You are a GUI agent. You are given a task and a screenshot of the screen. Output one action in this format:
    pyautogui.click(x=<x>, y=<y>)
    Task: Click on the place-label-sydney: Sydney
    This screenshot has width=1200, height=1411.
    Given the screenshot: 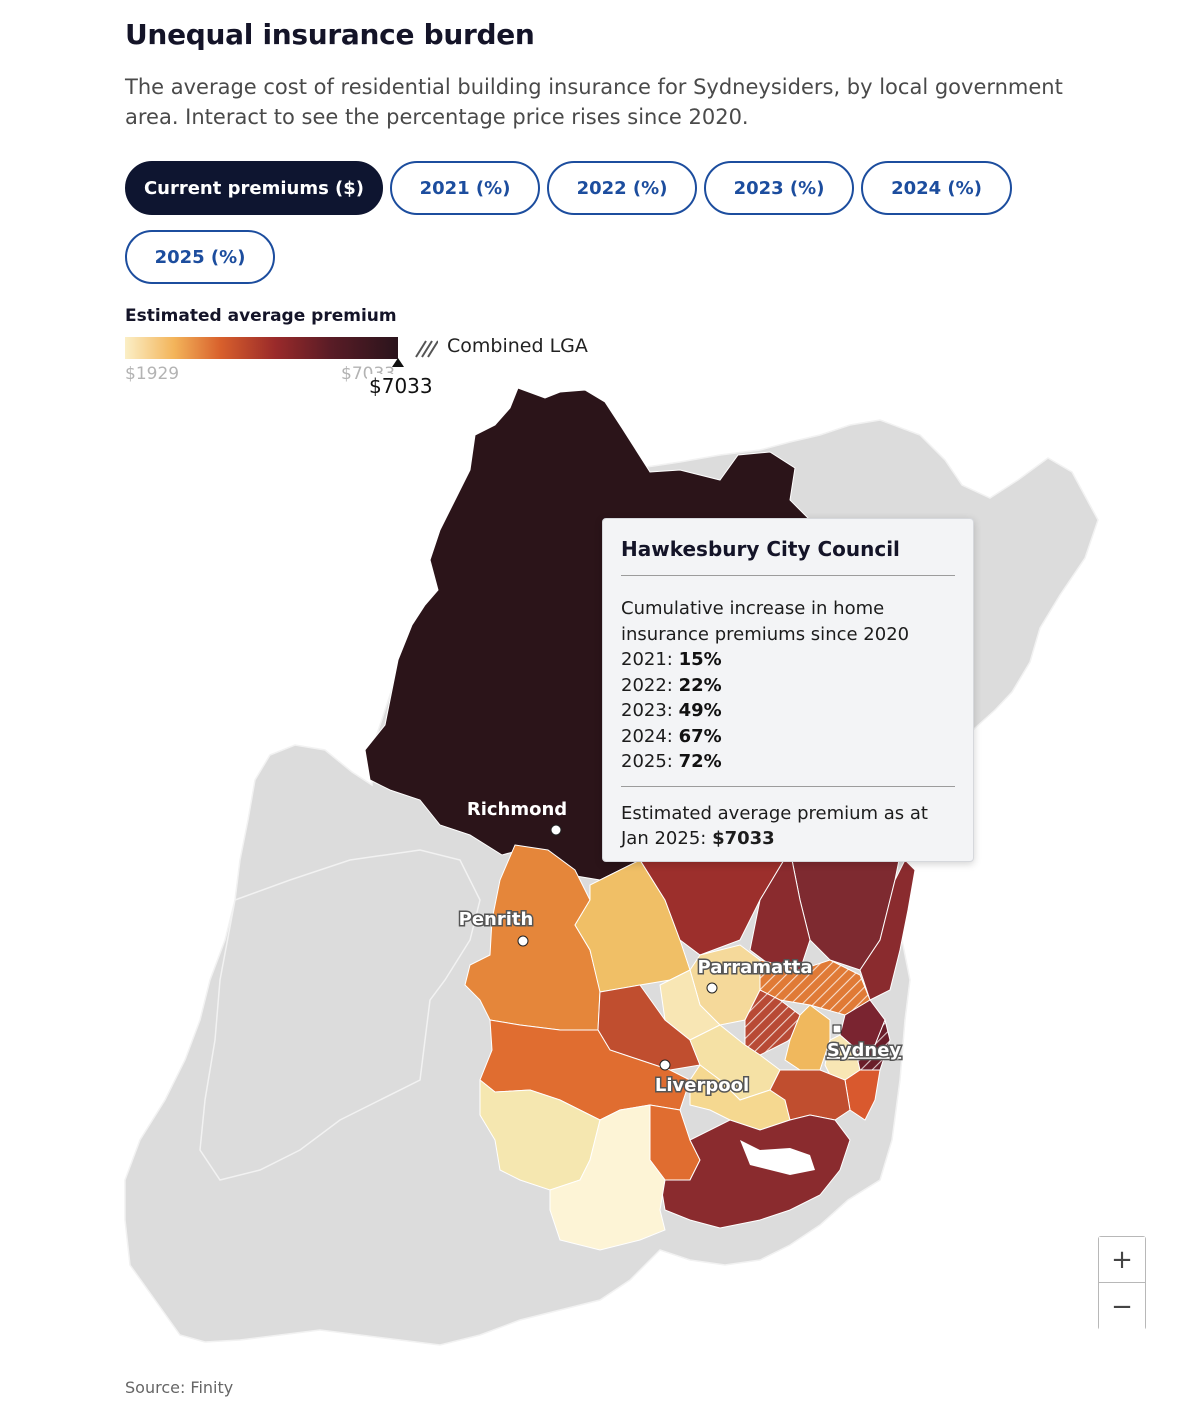 What is the action you would take?
    pyautogui.click(x=864, y=1050)
    